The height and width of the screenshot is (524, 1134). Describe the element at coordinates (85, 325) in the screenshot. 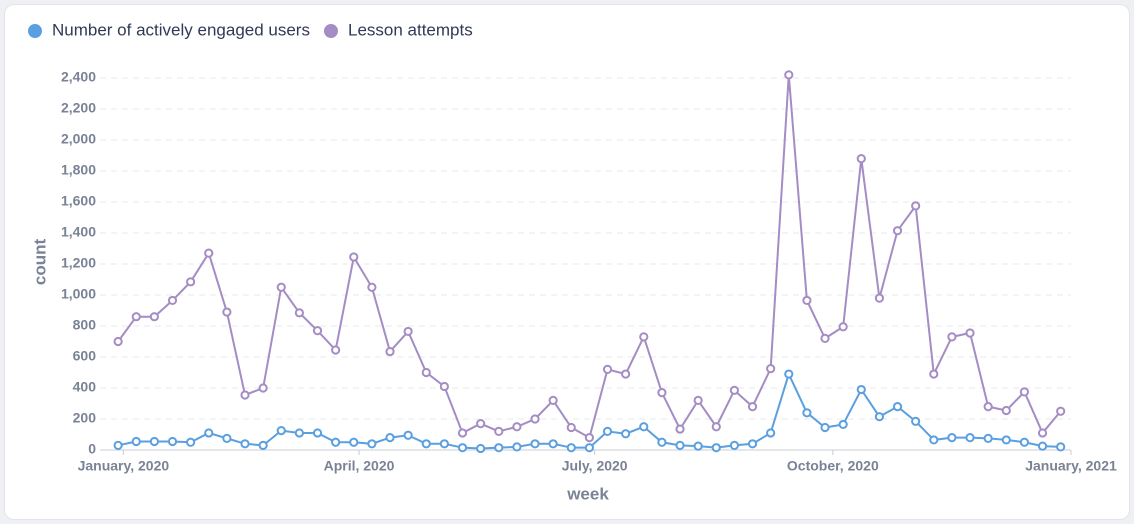

I see `y-tick-label: 800` at that location.